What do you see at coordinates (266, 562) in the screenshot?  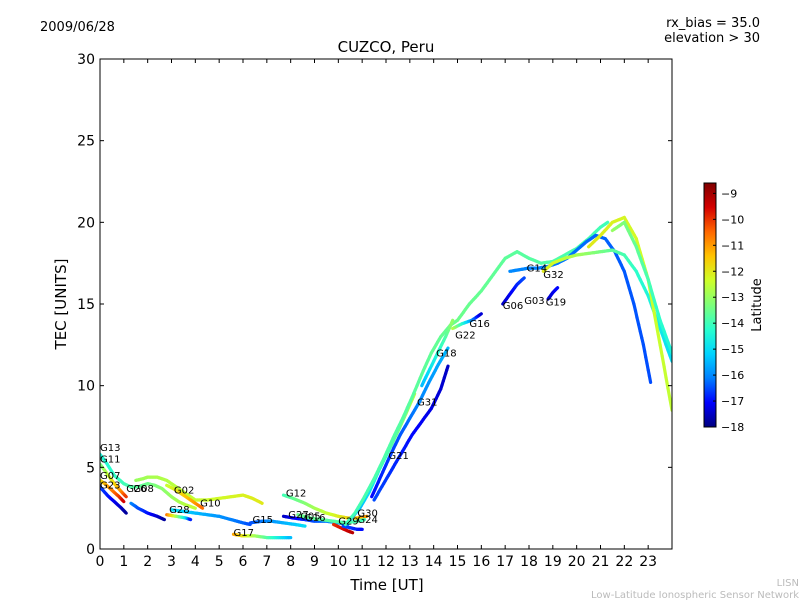 I see `x-tick-label: 7` at bounding box center [266, 562].